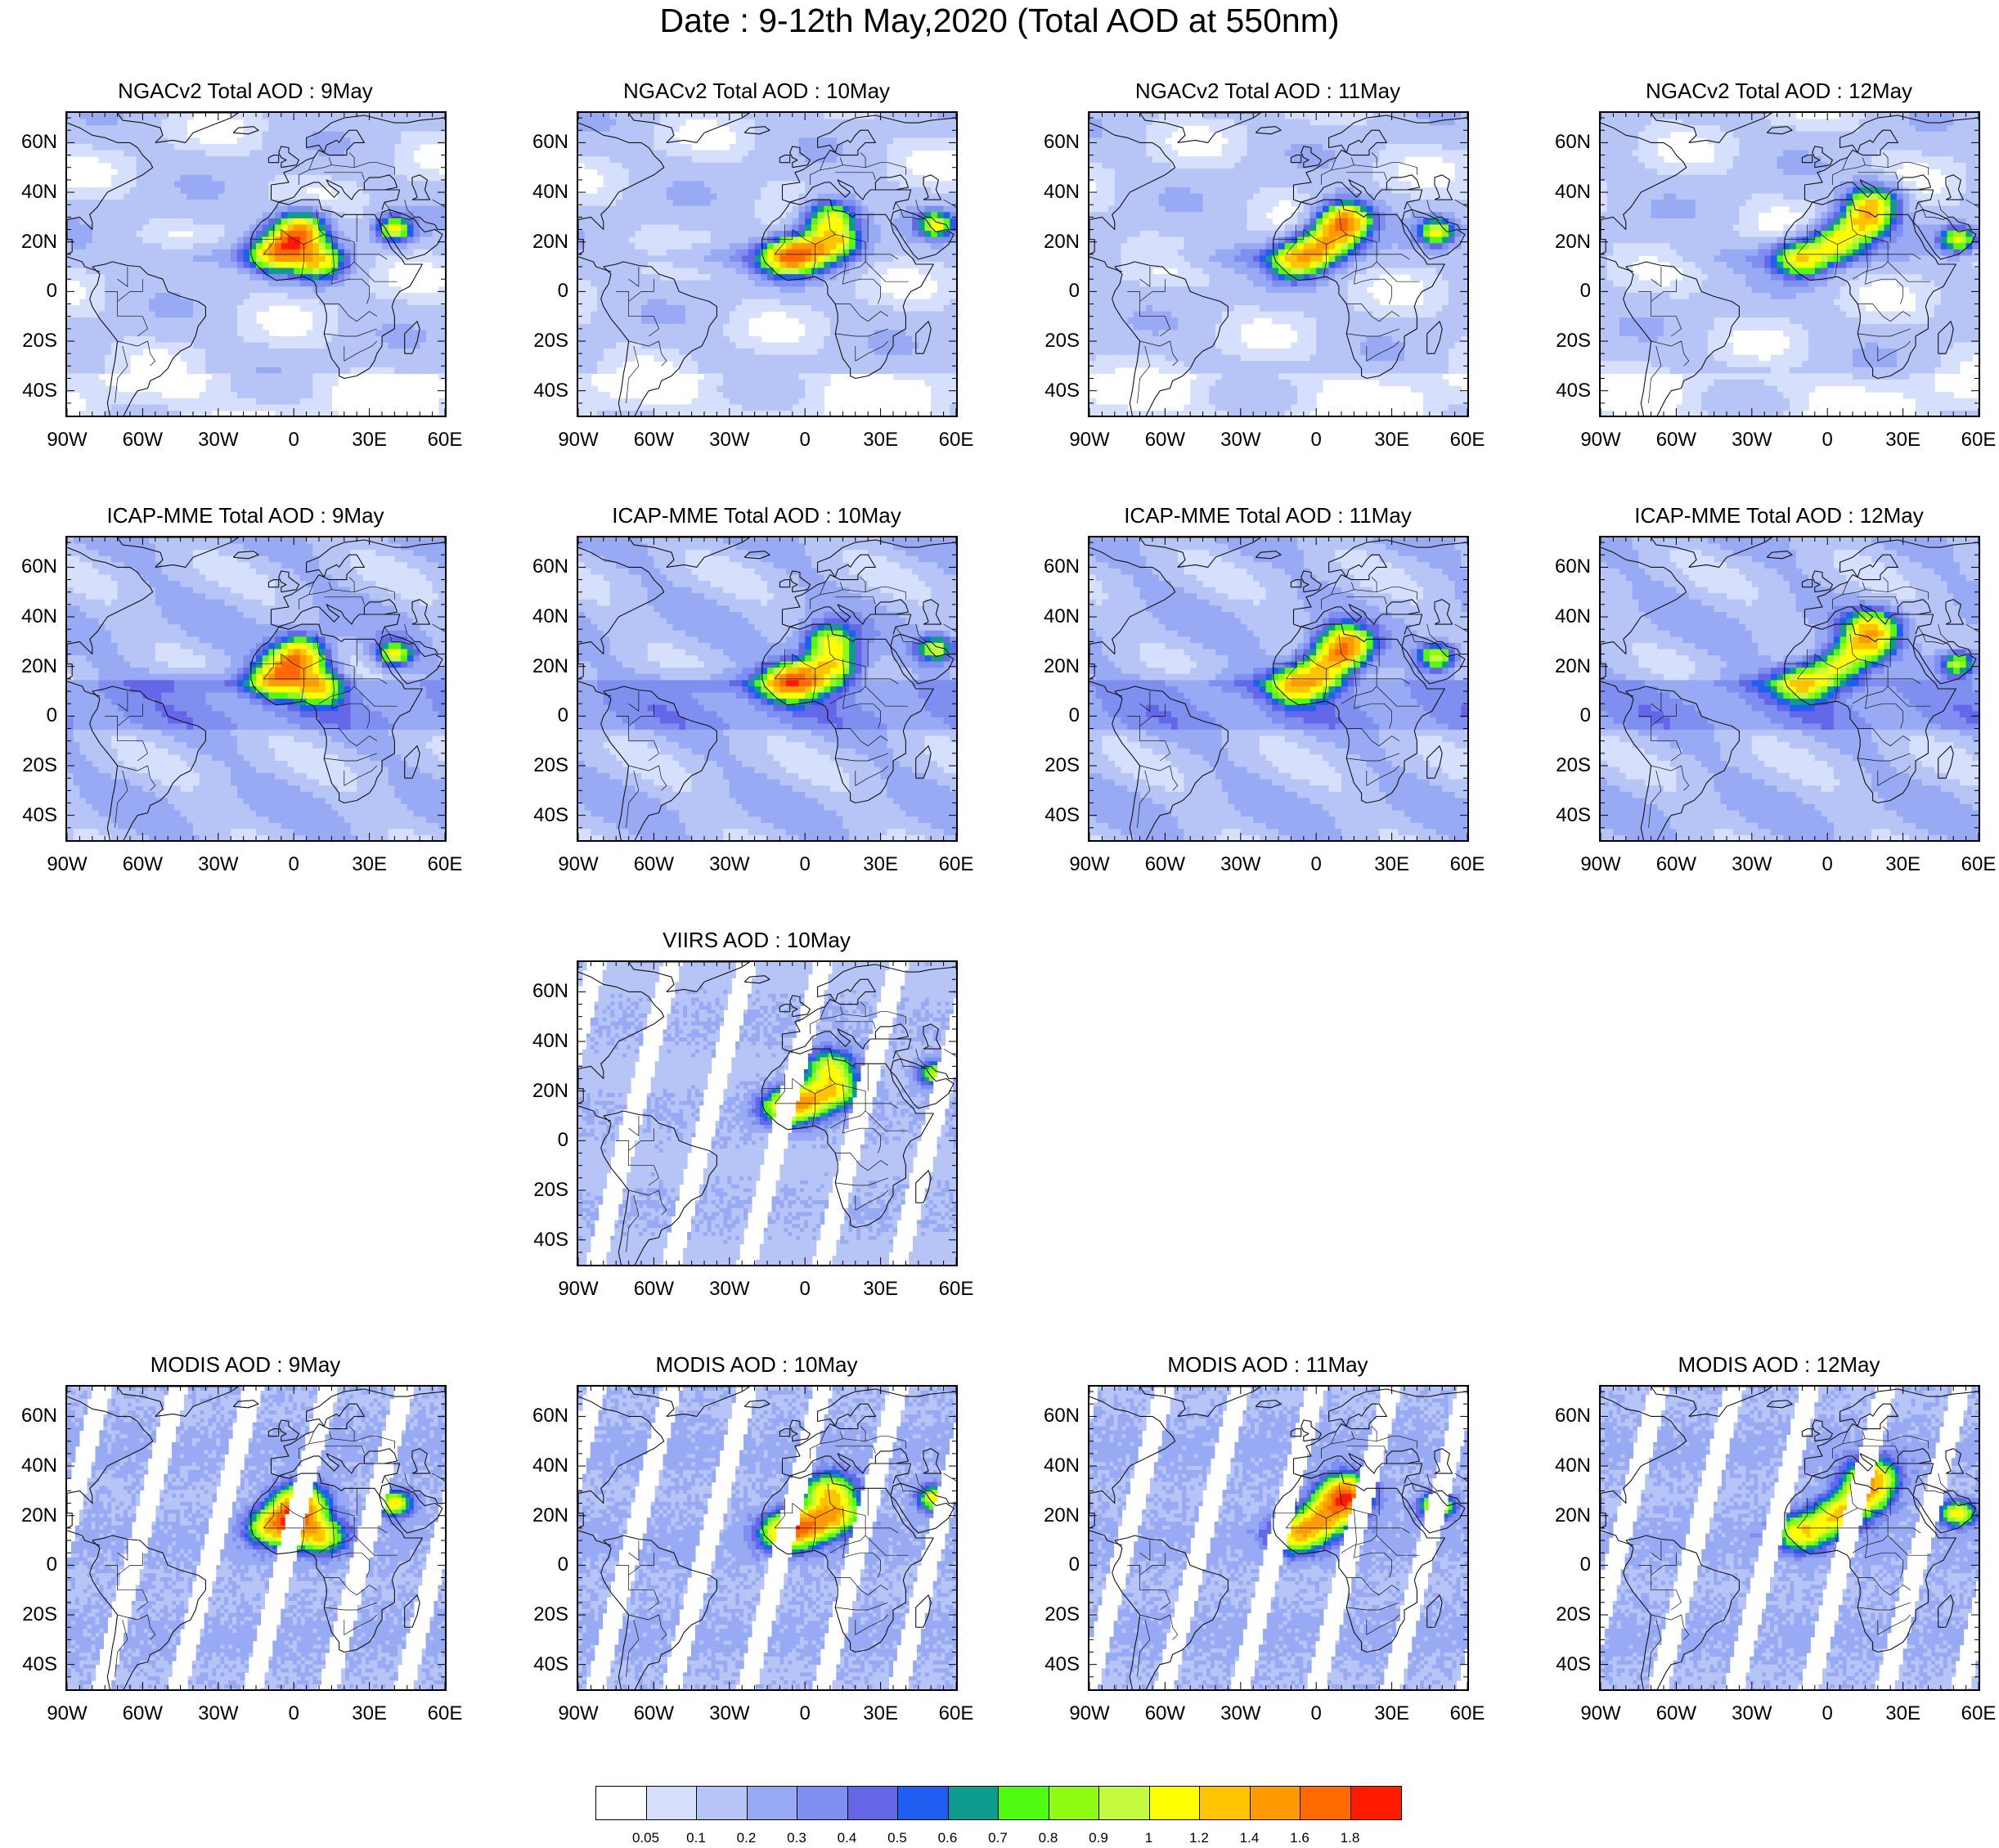 Image resolution: width=1999 pixels, height=1848 pixels. What do you see at coordinates (1250, 1838) in the screenshot?
I see `colorbar-label: 1.4` at bounding box center [1250, 1838].